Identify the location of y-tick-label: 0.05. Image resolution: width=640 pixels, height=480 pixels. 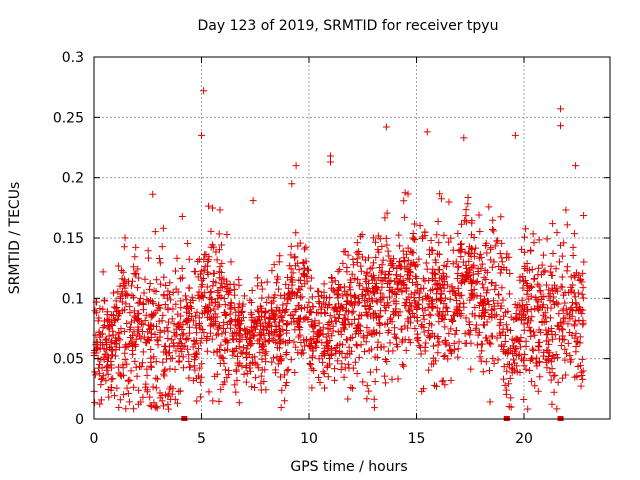
(68, 360).